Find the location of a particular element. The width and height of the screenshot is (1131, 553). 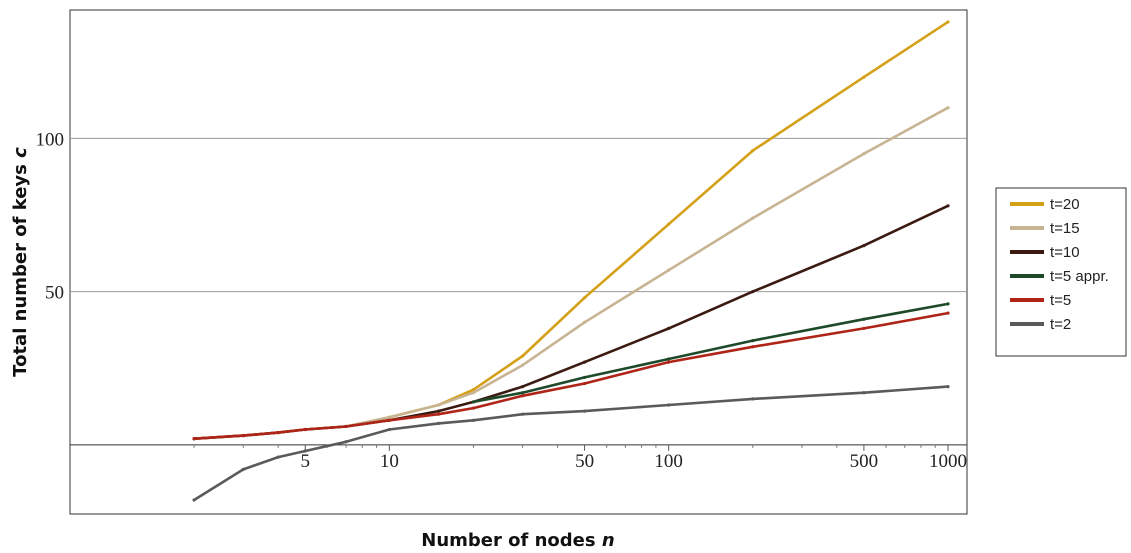

legend-label-3: t=5 appr. is located at coordinates (1079, 276).